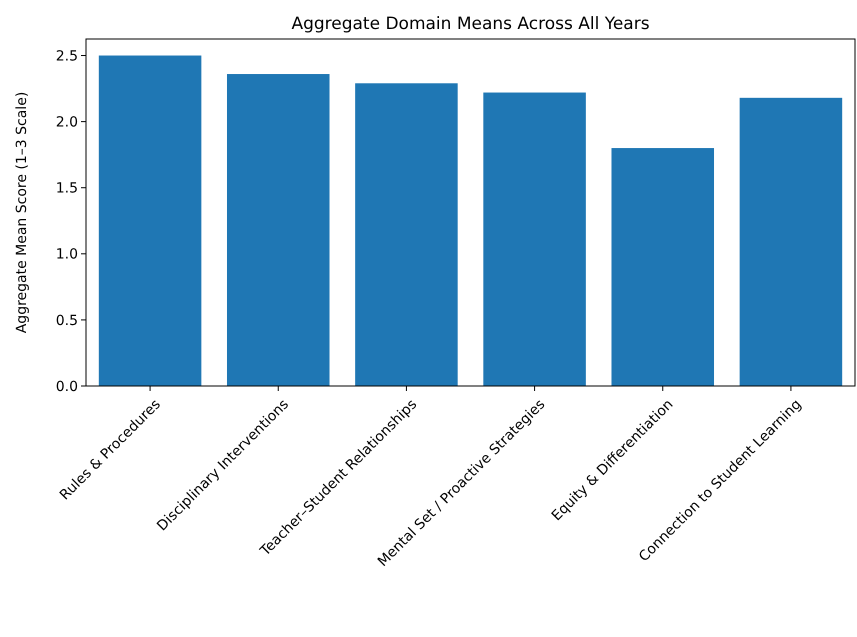 The image size is (857, 637). Describe the element at coordinates (67, 122) in the screenshot. I see `y-tick-label: 2.0` at that location.